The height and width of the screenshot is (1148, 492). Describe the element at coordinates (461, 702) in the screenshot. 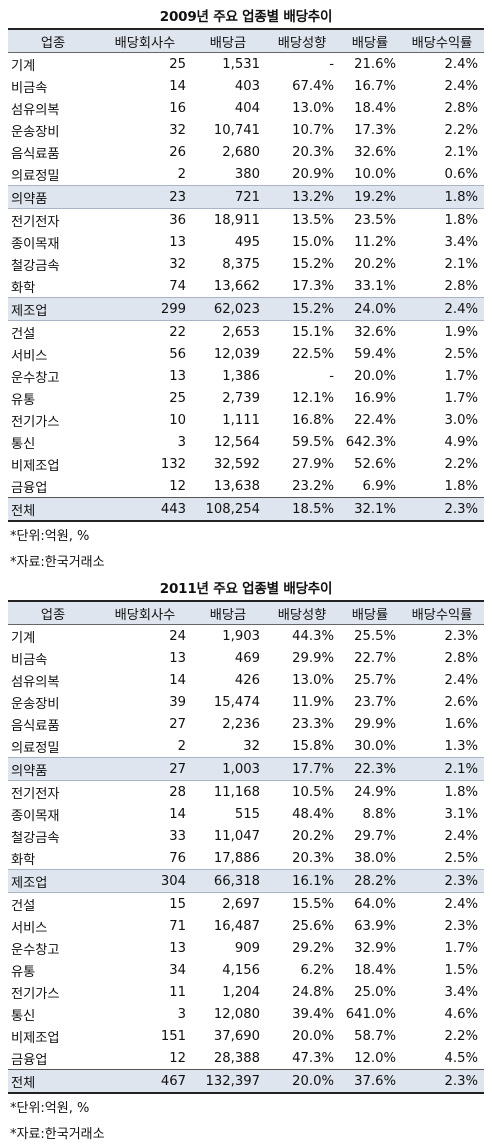

I see `dividend-yield-cell: 2.6%` at that location.